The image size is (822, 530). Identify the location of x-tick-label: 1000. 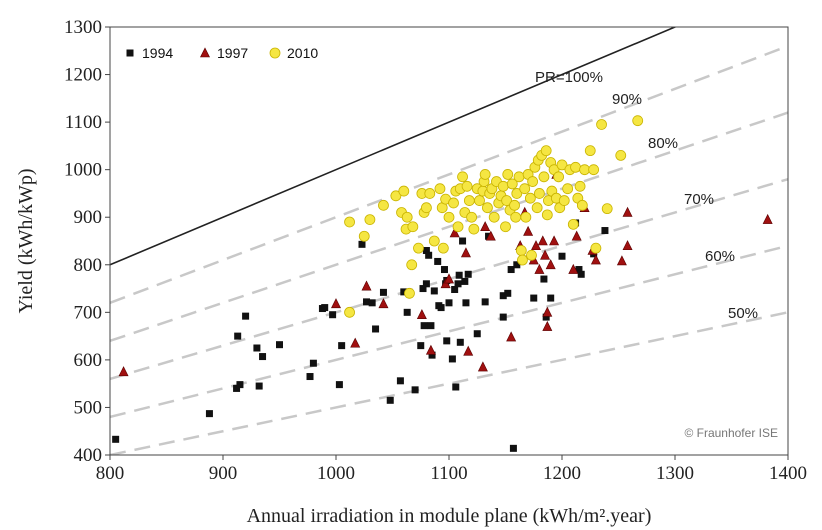
(336, 473).